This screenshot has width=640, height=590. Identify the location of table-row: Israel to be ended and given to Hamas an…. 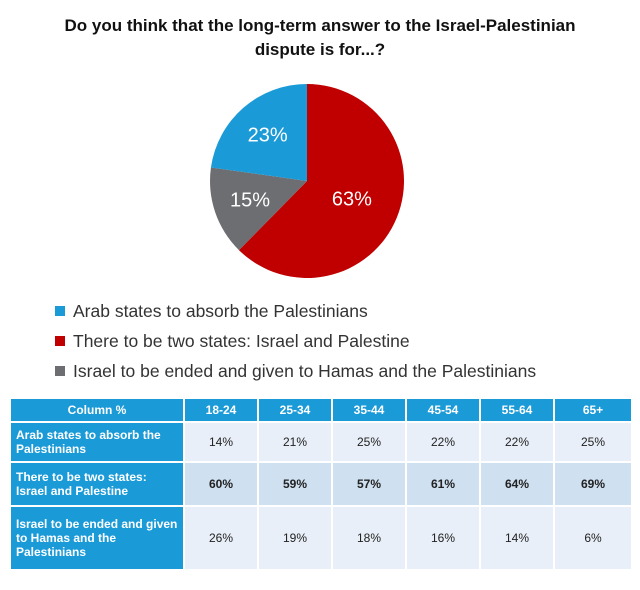
(321, 538).